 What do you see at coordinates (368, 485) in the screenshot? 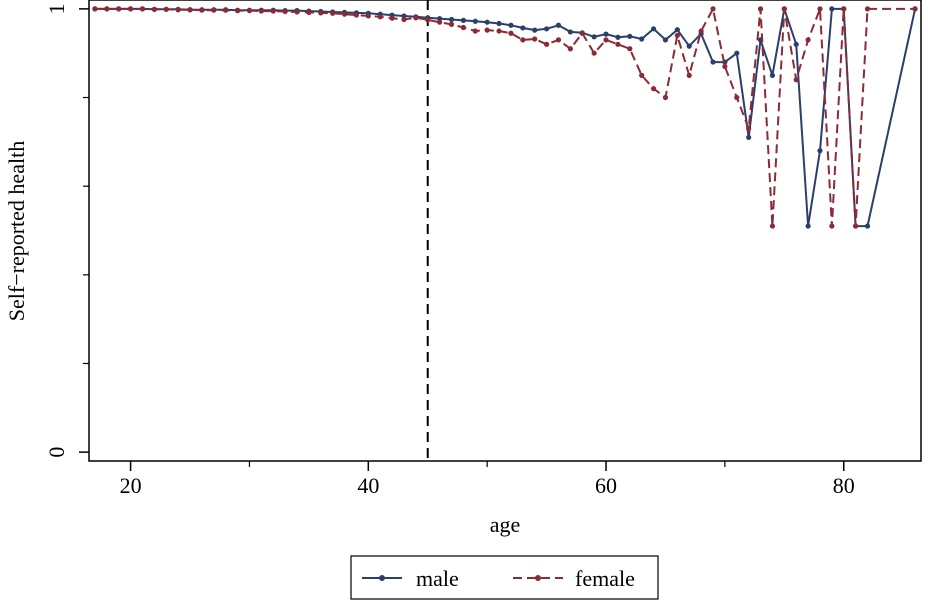
I see `x-tick-label-40: 40` at bounding box center [368, 485].